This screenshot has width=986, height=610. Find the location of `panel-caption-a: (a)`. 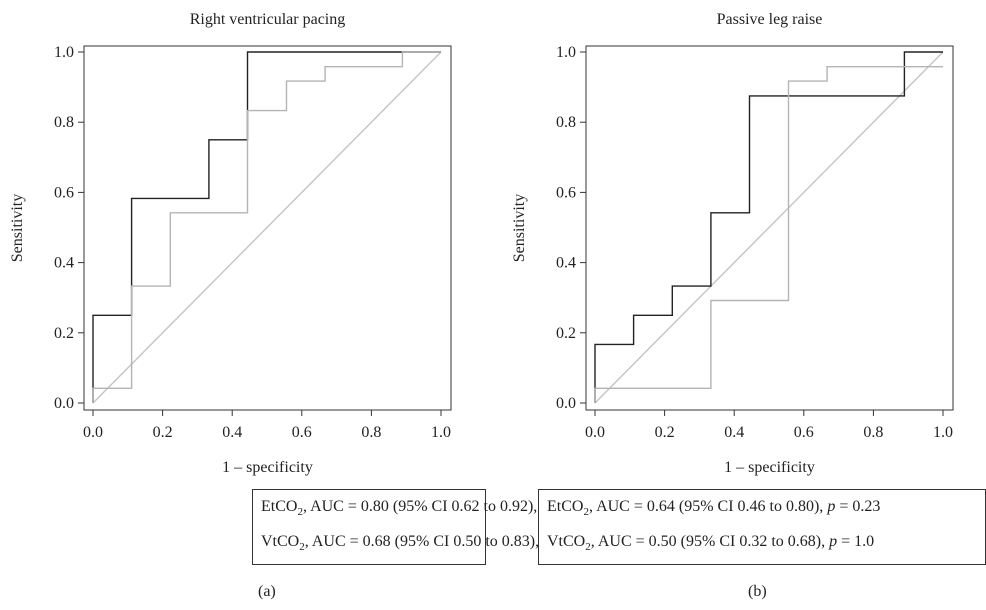

panel-caption-a: (a) is located at coordinates (267, 591).